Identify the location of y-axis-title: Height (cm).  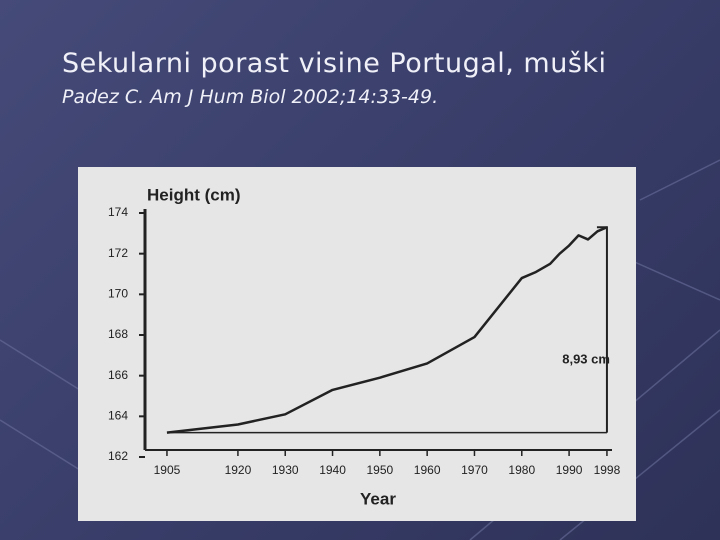
(194, 194).